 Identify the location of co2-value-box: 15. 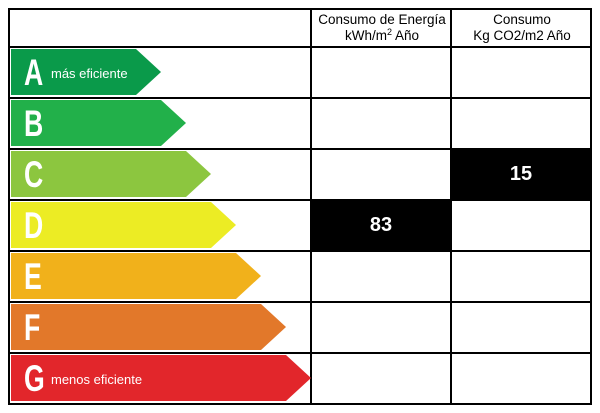
(521, 174).